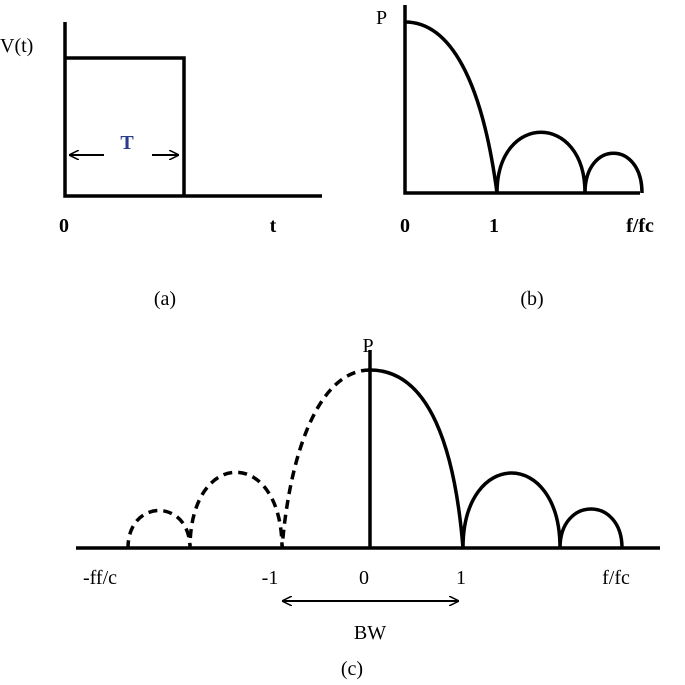 The width and height of the screenshot is (685, 685). Describe the element at coordinates (127, 143) in the screenshot. I see `pulse-label: T` at that location.